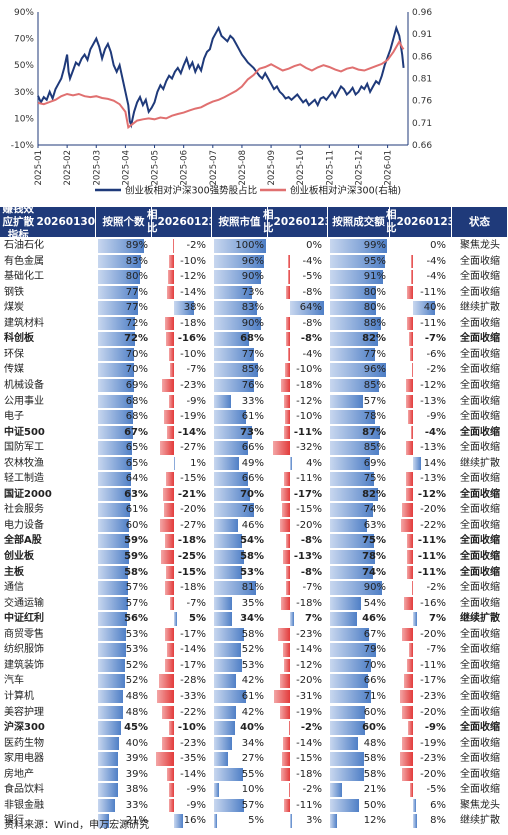 This screenshot has width=508, height=835. Describe the element at coordinates (24, 245) in the screenshot. I see `row-name: 石油石化` at that location.